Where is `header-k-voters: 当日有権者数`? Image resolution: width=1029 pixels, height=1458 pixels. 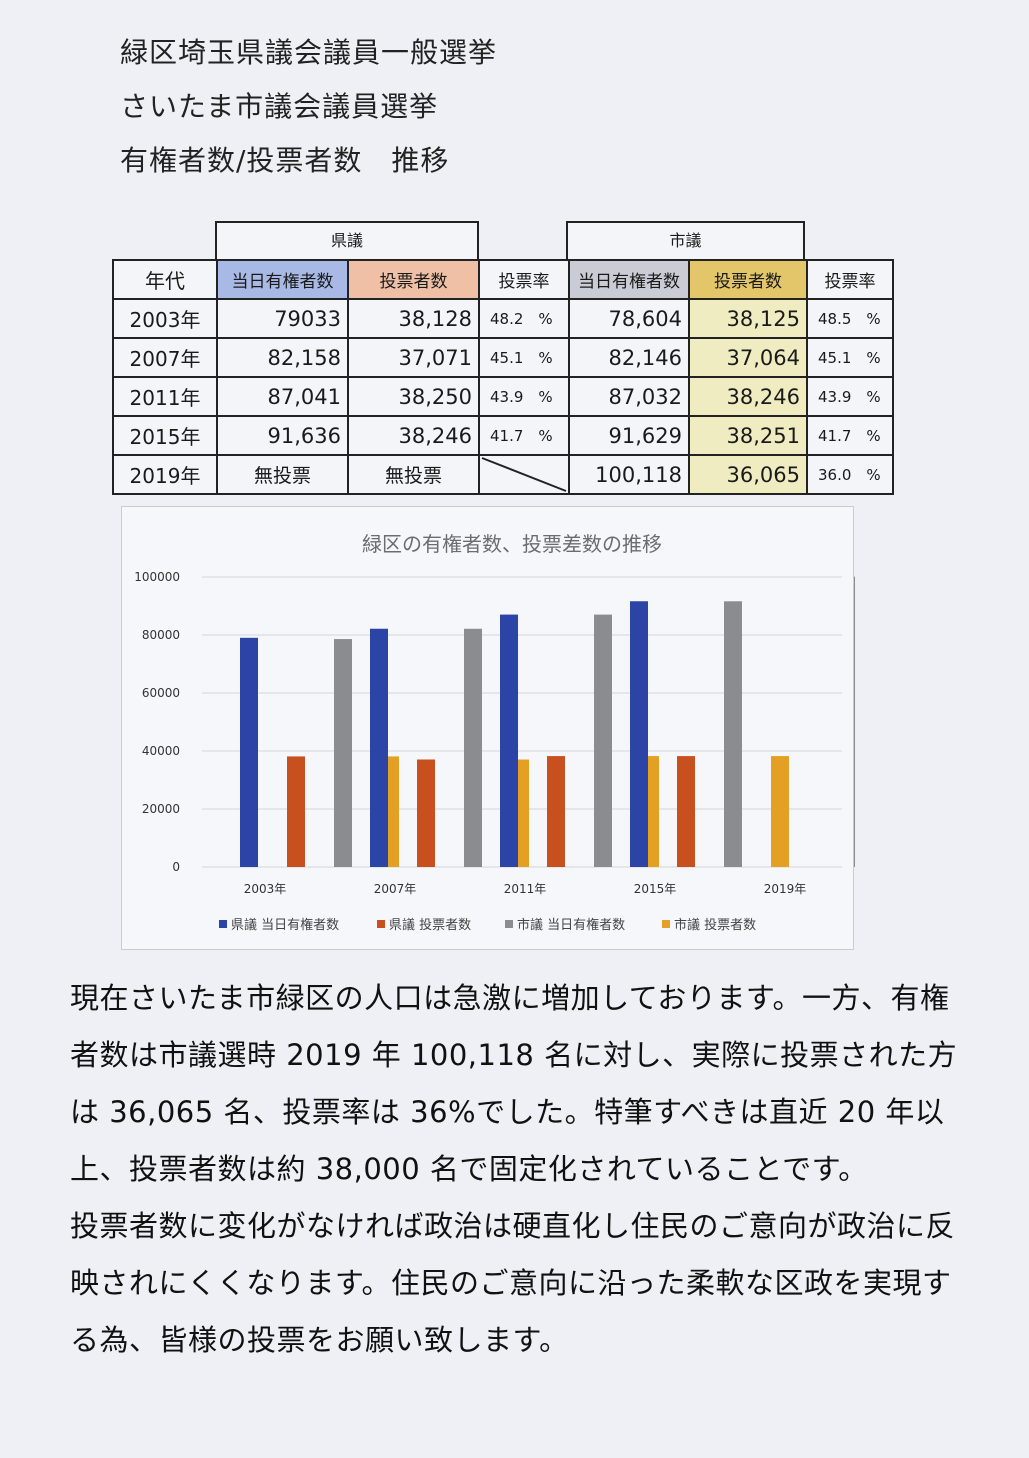
header-k-voters: 当日有権者数 is located at coordinates (282, 279).